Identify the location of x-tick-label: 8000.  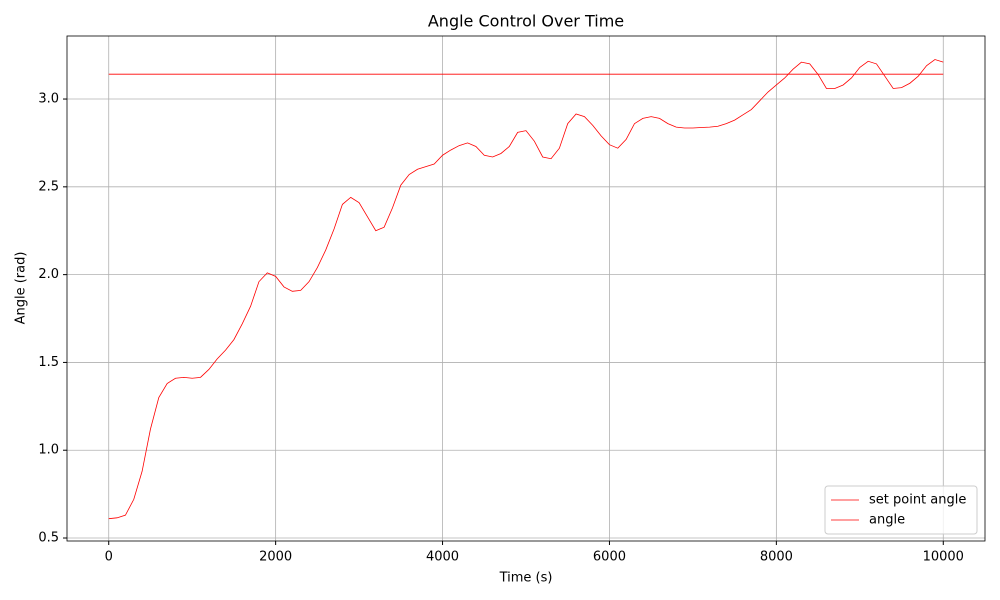
(776, 557).